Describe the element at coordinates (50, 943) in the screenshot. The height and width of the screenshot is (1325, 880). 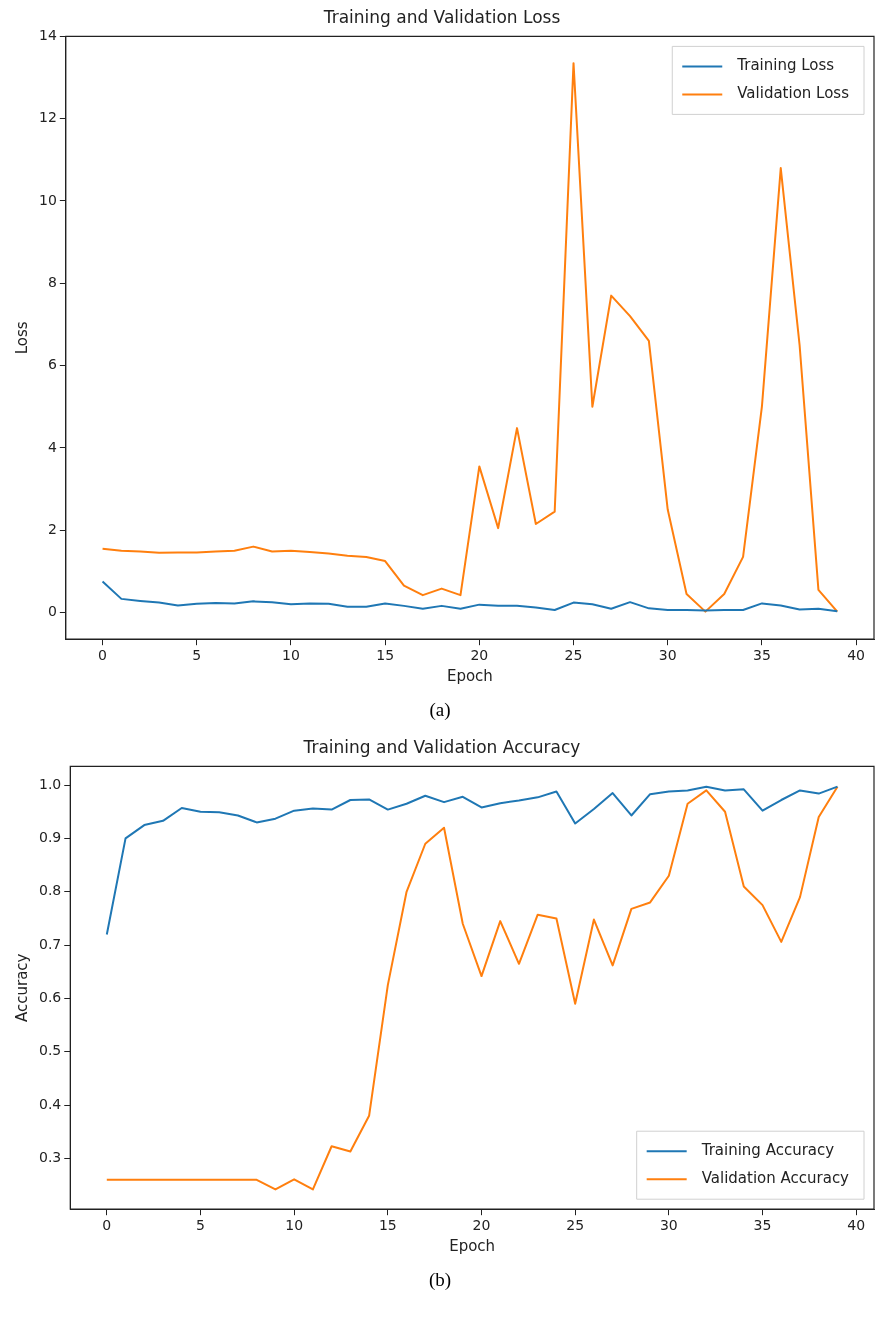
I see `y-tick-label: 0.7` at that location.